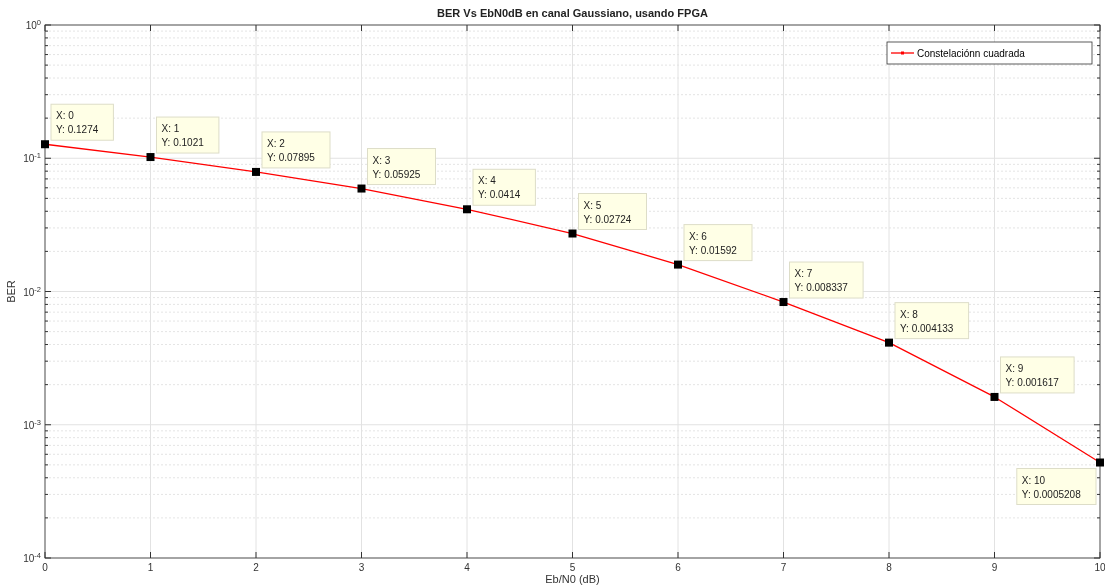 This screenshot has width=1105, height=585. Describe the element at coordinates (783, 567) in the screenshot. I see `x-tick-label: 7` at that location.